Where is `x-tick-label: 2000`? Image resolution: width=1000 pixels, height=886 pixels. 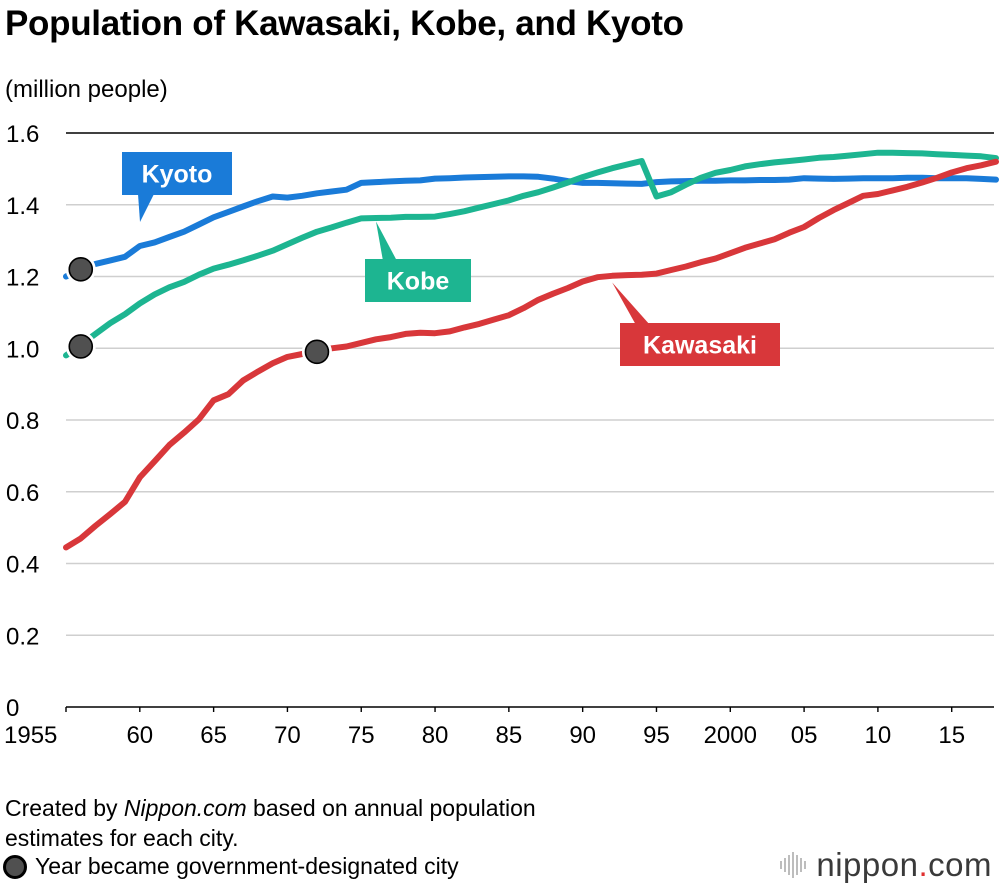
x-tick-label: 2000 is located at coordinates (730, 735).